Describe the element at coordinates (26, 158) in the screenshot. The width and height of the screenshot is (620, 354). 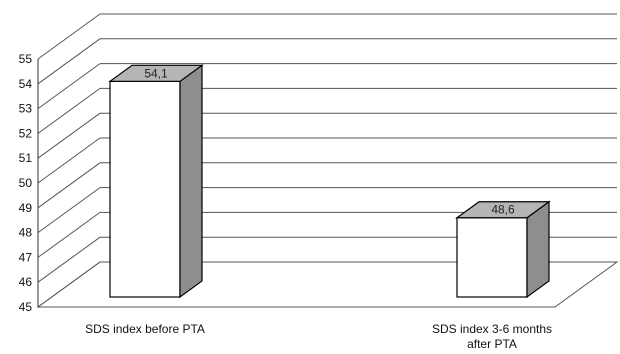
I see `y-tick-label: 51` at that location.